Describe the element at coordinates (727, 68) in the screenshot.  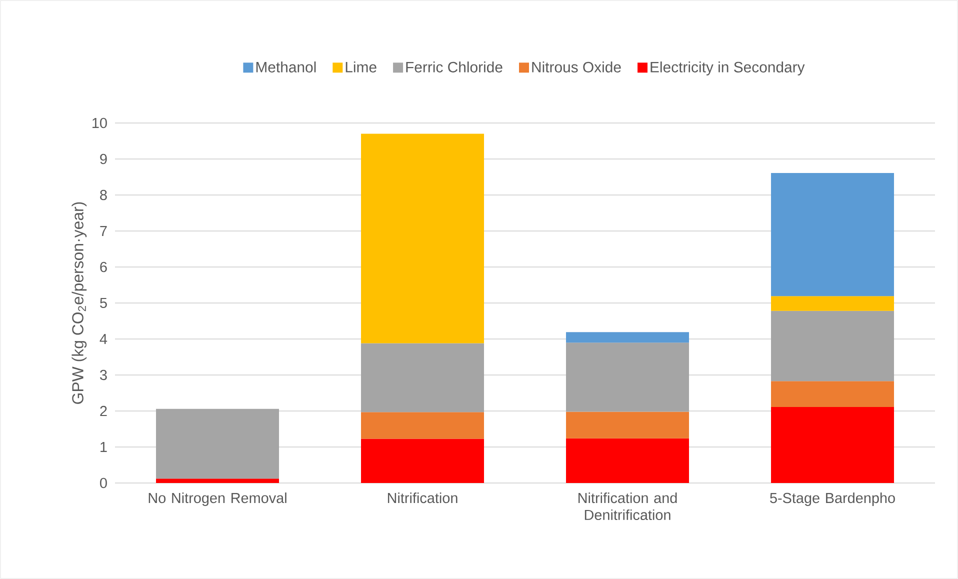
I see `legend-label: Electricity in Secondary` at that location.